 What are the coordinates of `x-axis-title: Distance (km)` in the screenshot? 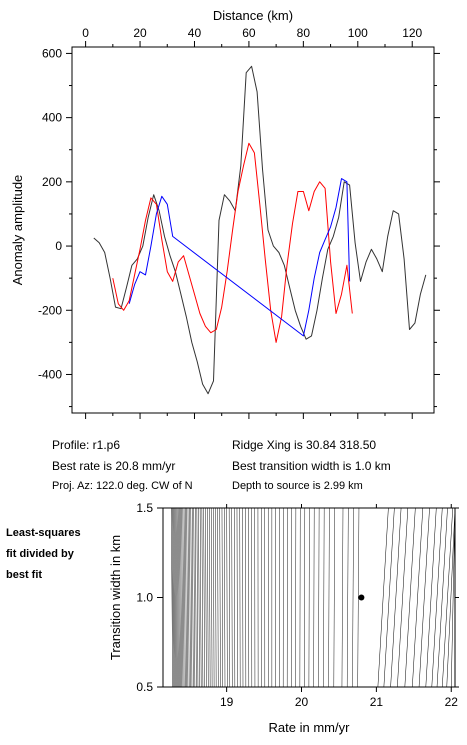 It's located at (253, 15).